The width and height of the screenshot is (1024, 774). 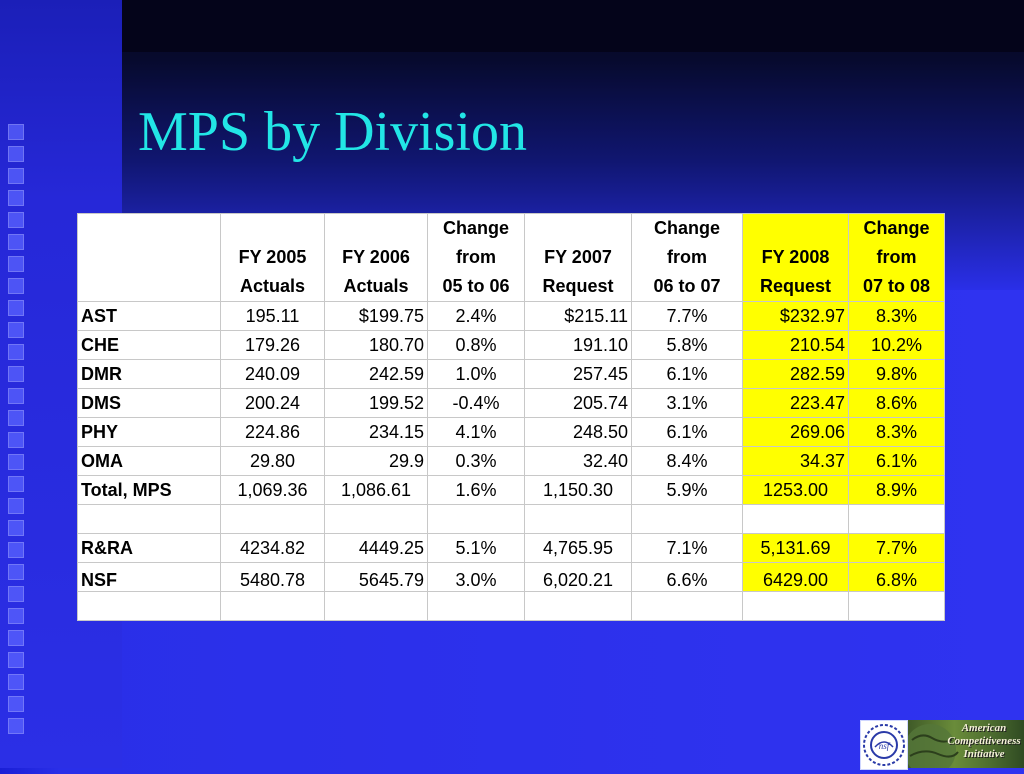 What do you see at coordinates (896, 345) in the screenshot?
I see `cell: 10.2%` at bounding box center [896, 345].